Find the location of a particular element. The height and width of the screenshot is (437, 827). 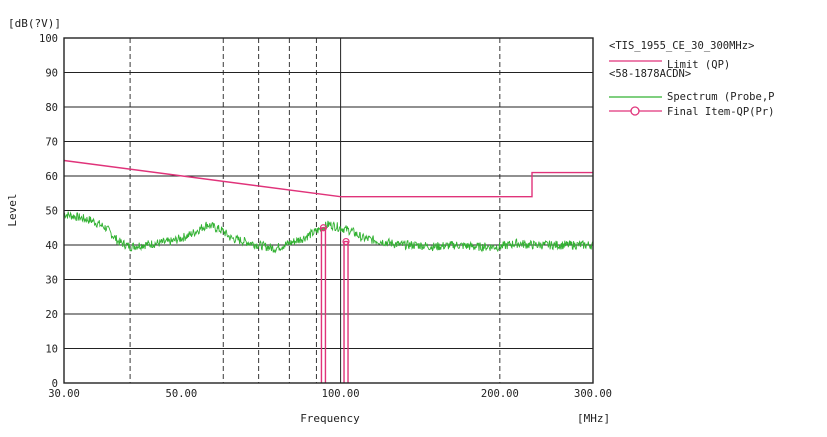

x-axis-label: Frequency is located at coordinates (330, 418).